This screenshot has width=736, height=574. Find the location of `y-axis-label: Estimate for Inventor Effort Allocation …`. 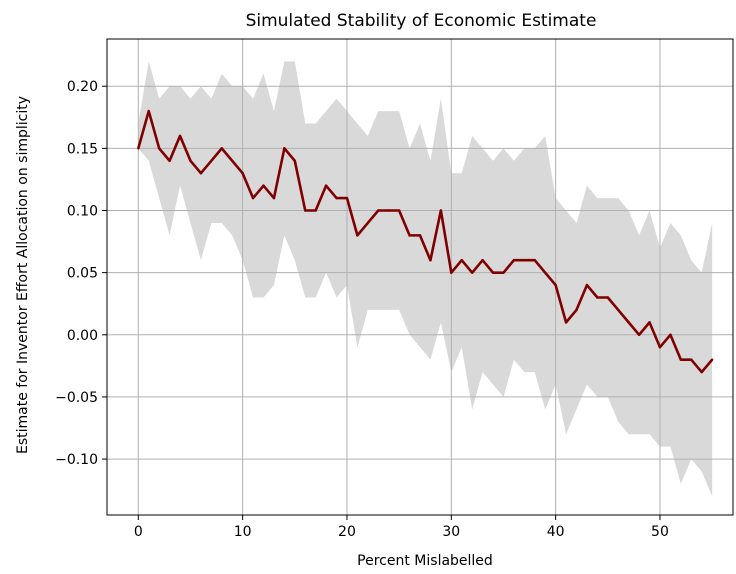

y-axis-label: Estimate for Inventor Effort Allocation … is located at coordinates (23, 275).